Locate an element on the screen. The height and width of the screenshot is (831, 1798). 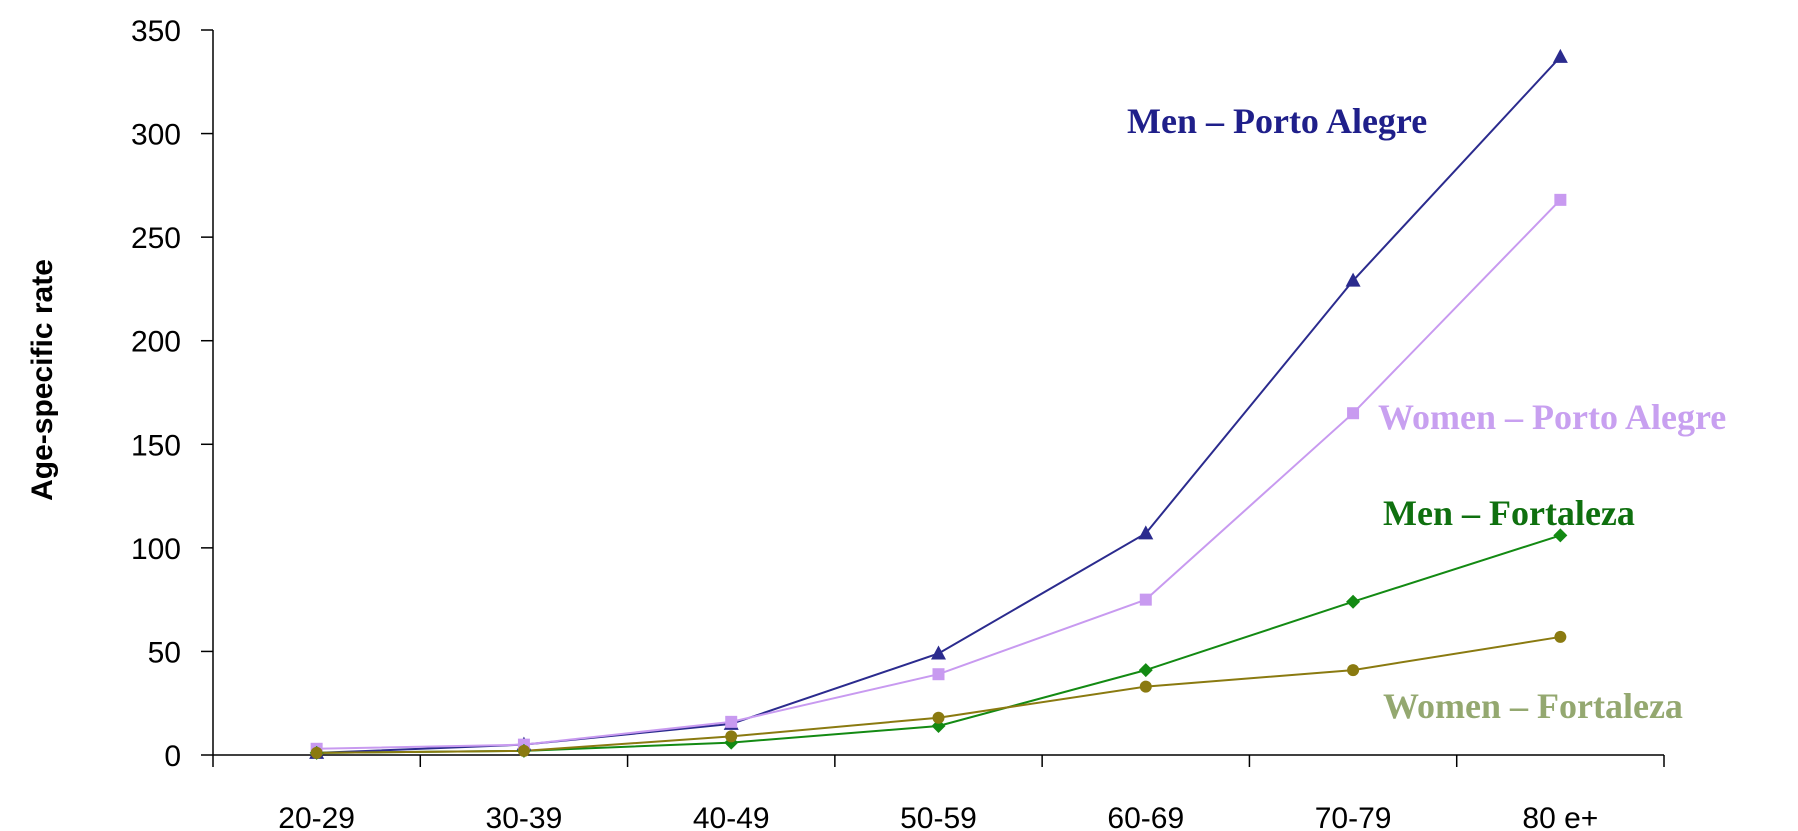
series-label-women-fortaleza: Women – Fortaleza is located at coordinates (1533, 706).